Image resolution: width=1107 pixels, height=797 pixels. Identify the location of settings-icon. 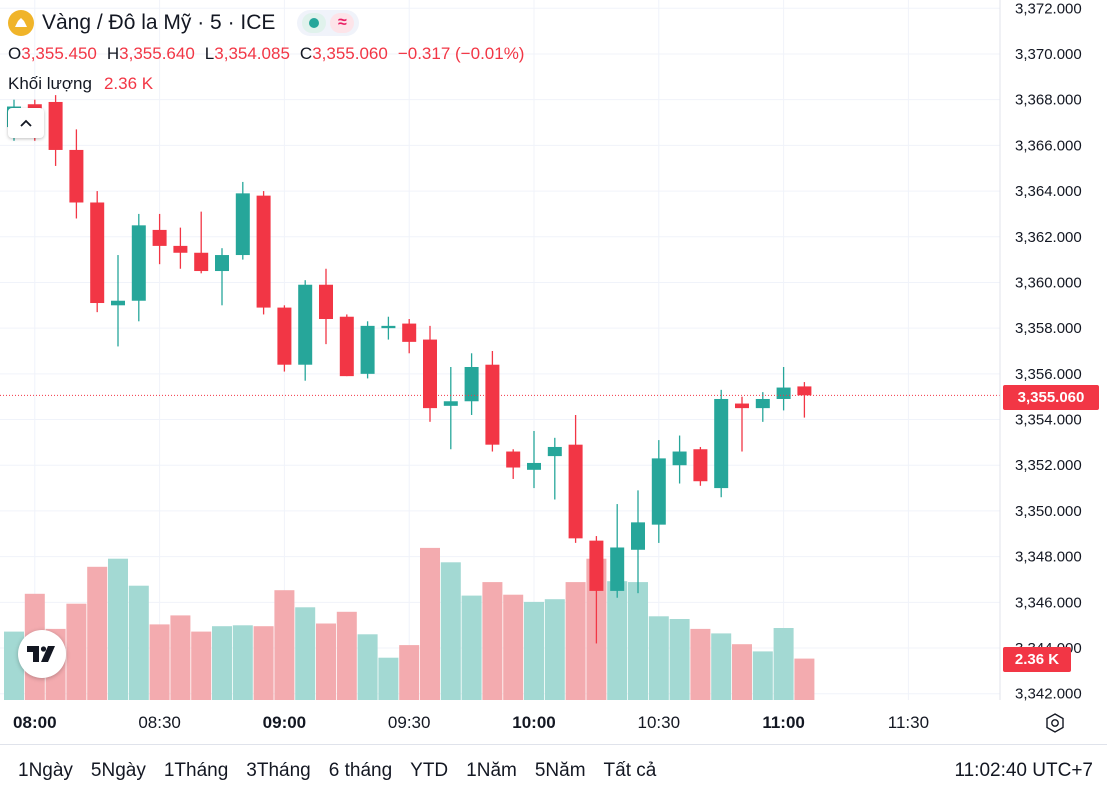
(1055, 723).